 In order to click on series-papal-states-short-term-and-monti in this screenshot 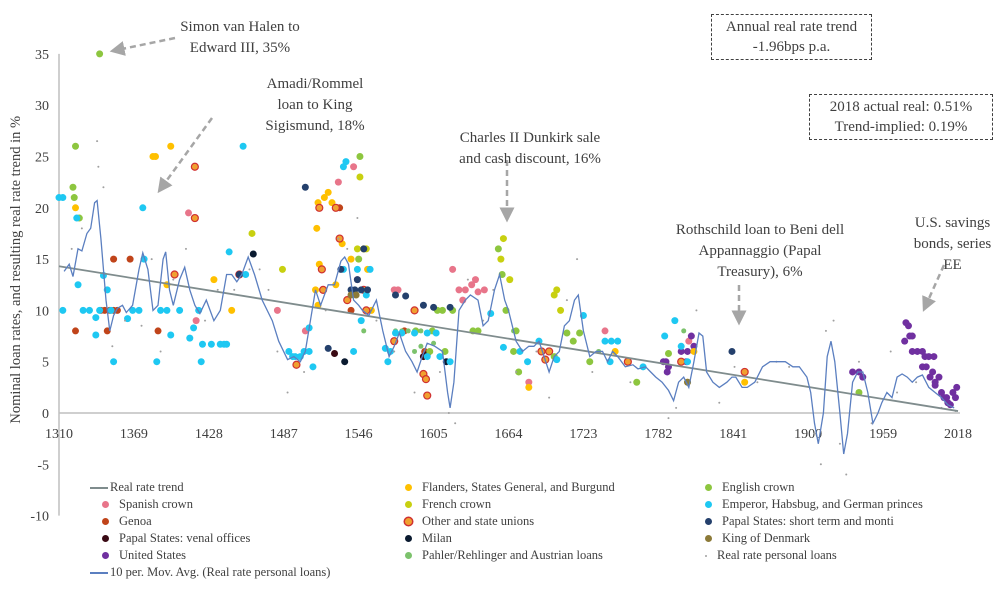, I will do `click(485, 269)`.